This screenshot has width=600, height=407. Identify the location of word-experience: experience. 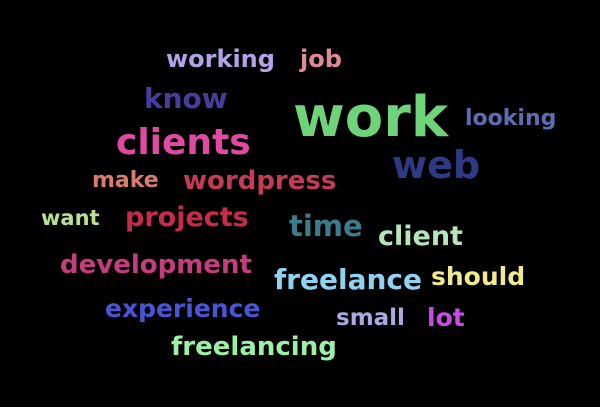
(183, 308).